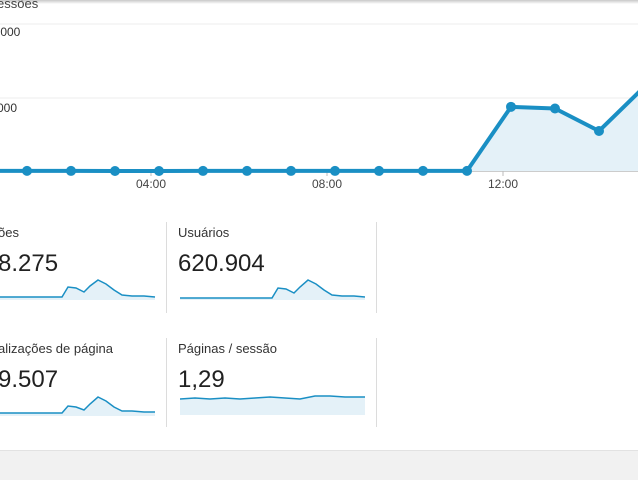 This screenshot has width=638, height=480. What do you see at coordinates (9, 232) in the screenshot?
I see `metric-label: ões` at bounding box center [9, 232].